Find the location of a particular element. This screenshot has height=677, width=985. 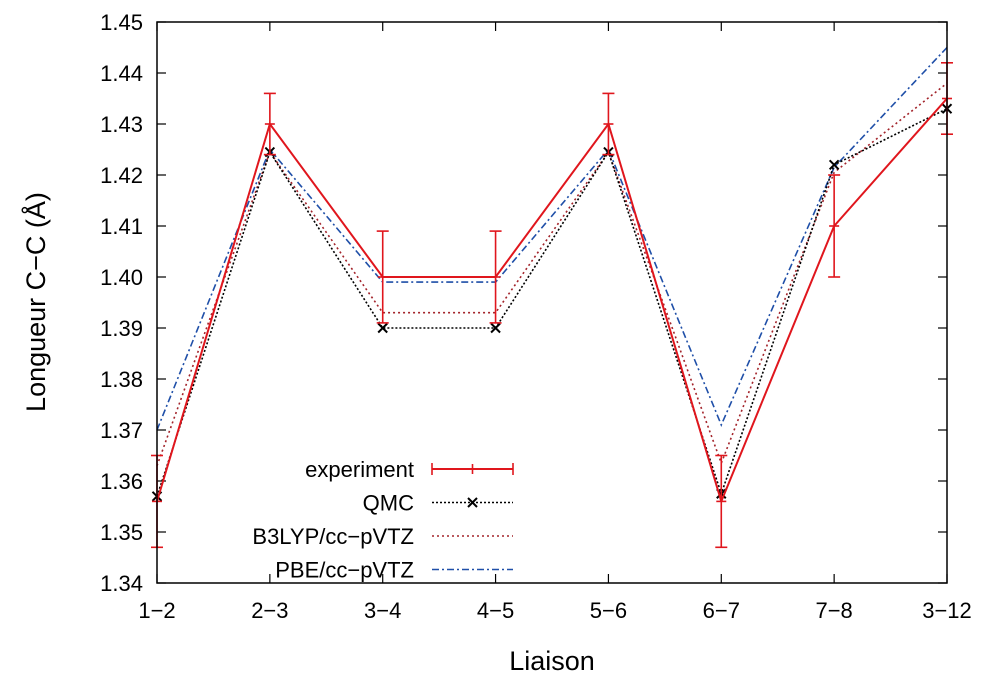

x-tick-label: 3−12 is located at coordinates (947, 610).